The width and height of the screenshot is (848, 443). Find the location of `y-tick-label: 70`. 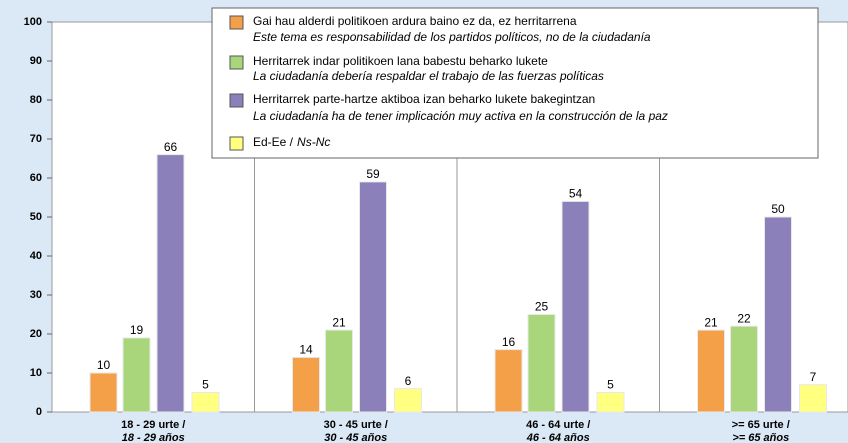

y-tick-label: 70 is located at coordinates (36, 139).